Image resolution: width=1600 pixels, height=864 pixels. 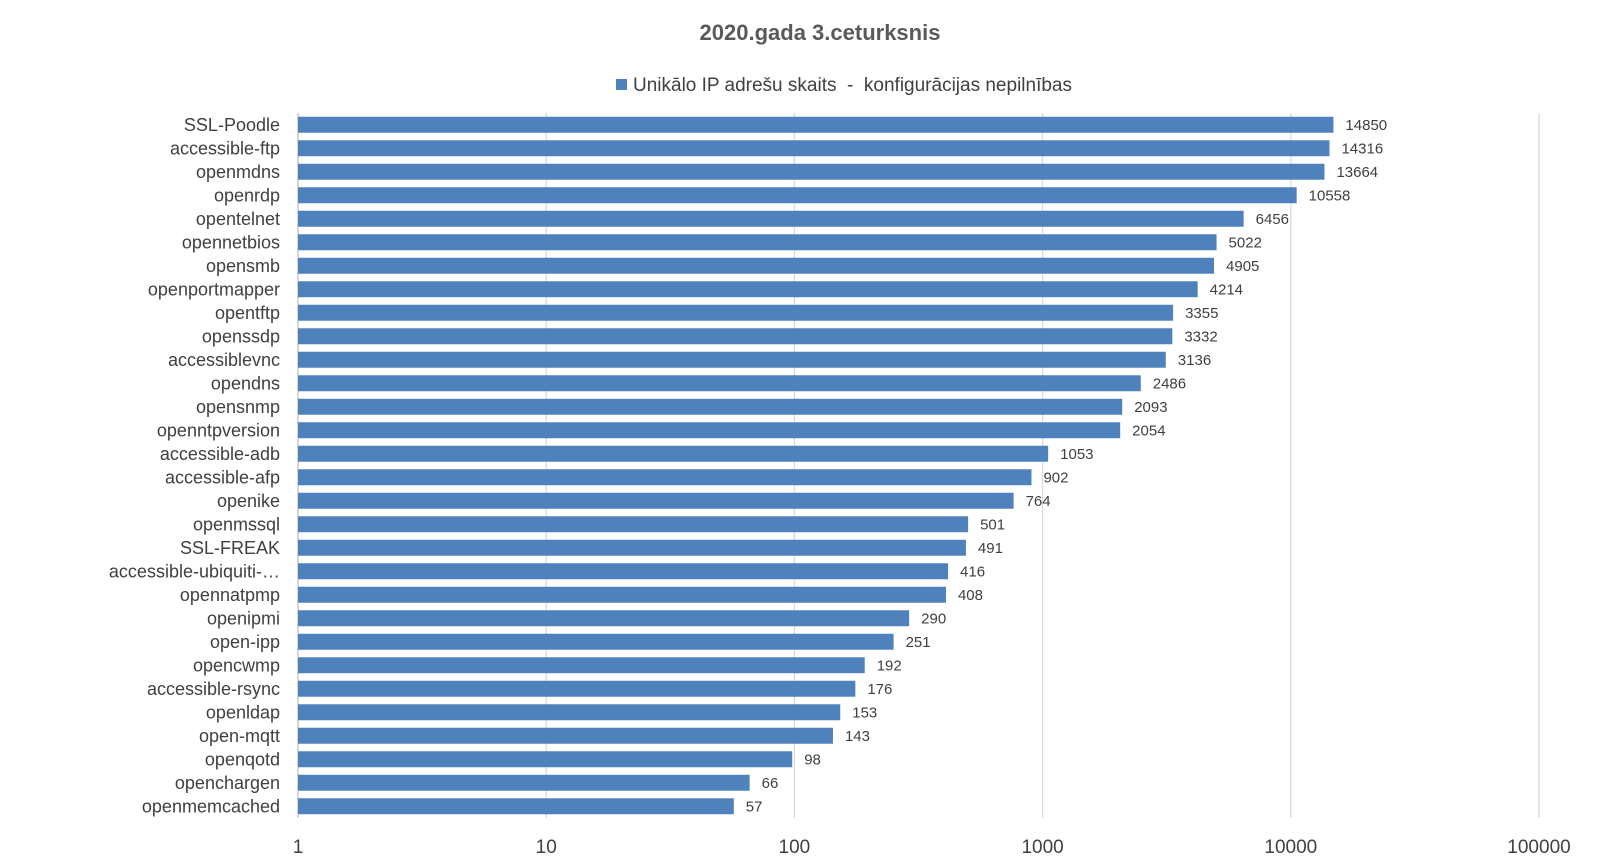 What do you see at coordinates (1330, 195) in the screenshot?
I see `data-label: 10558` at bounding box center [1330, 195].